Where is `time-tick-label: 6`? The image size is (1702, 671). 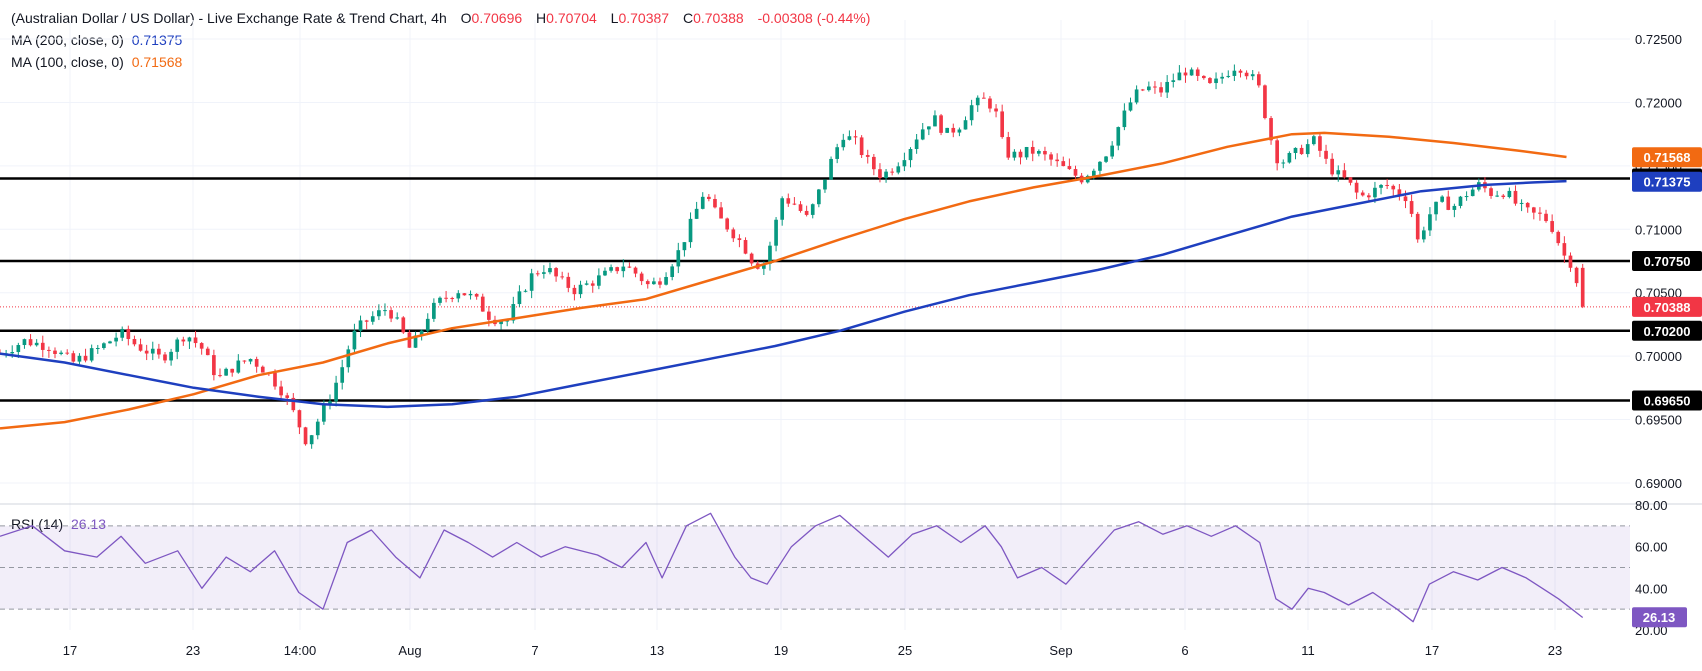 time-tick-label: 6 is located at coordinates (1184, 650).